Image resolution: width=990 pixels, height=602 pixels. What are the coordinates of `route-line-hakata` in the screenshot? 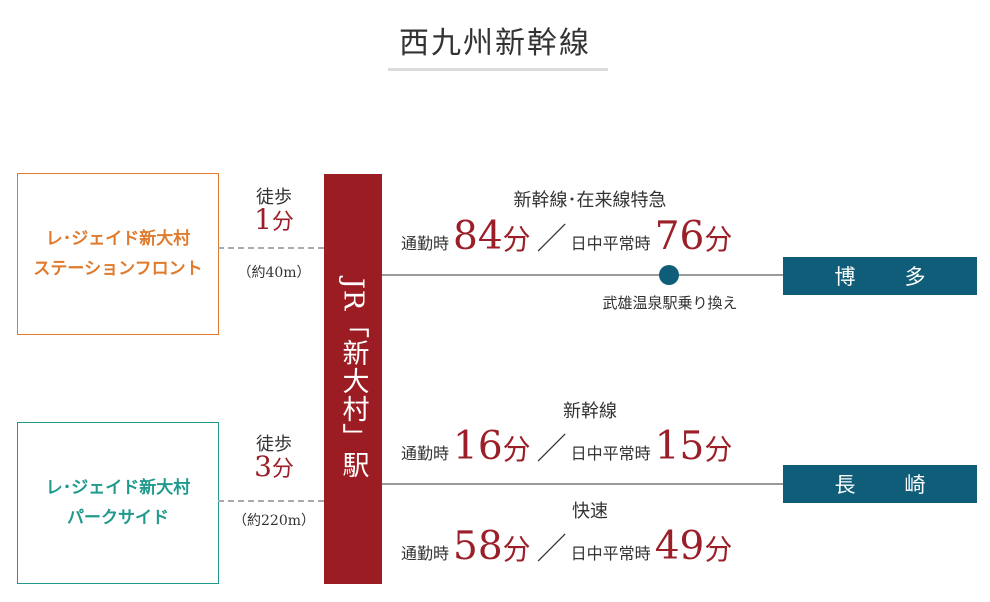 It's located at (583, 275).